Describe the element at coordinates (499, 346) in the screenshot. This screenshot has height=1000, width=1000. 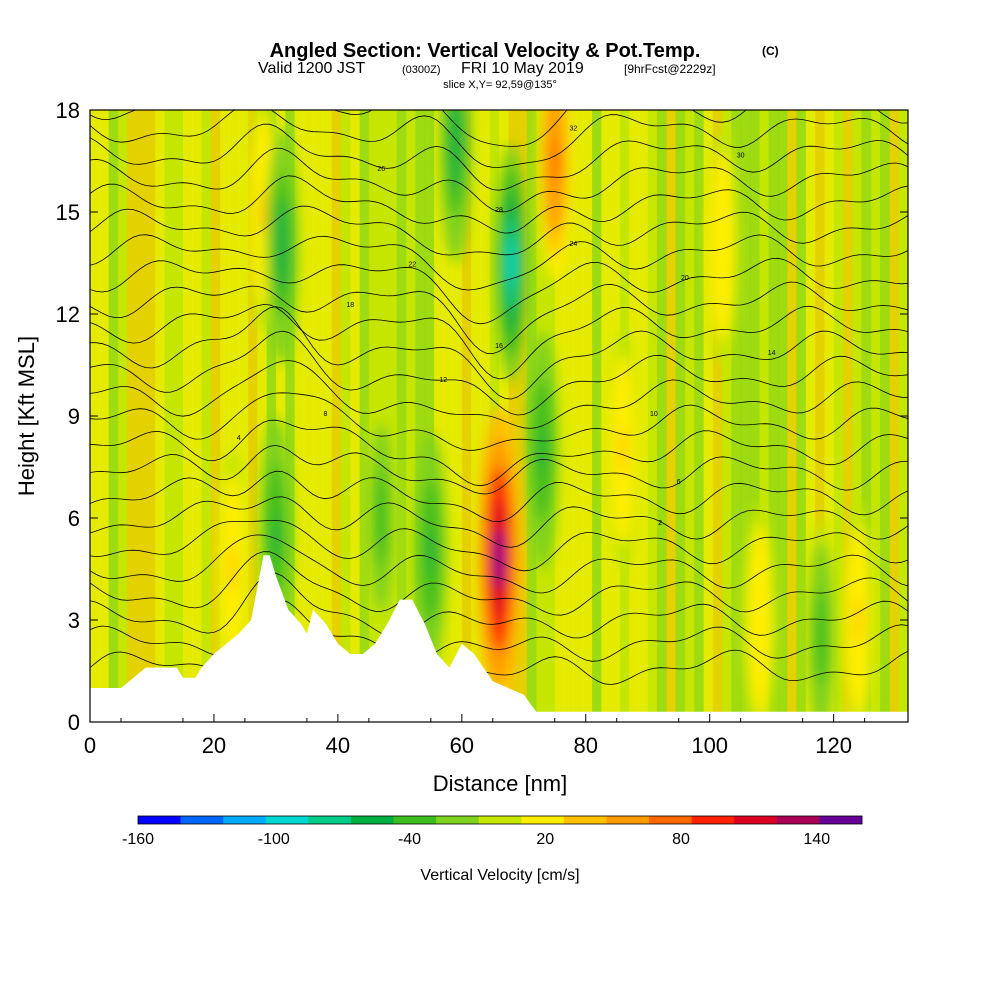
I see `isentrope-label: 16` at that location.